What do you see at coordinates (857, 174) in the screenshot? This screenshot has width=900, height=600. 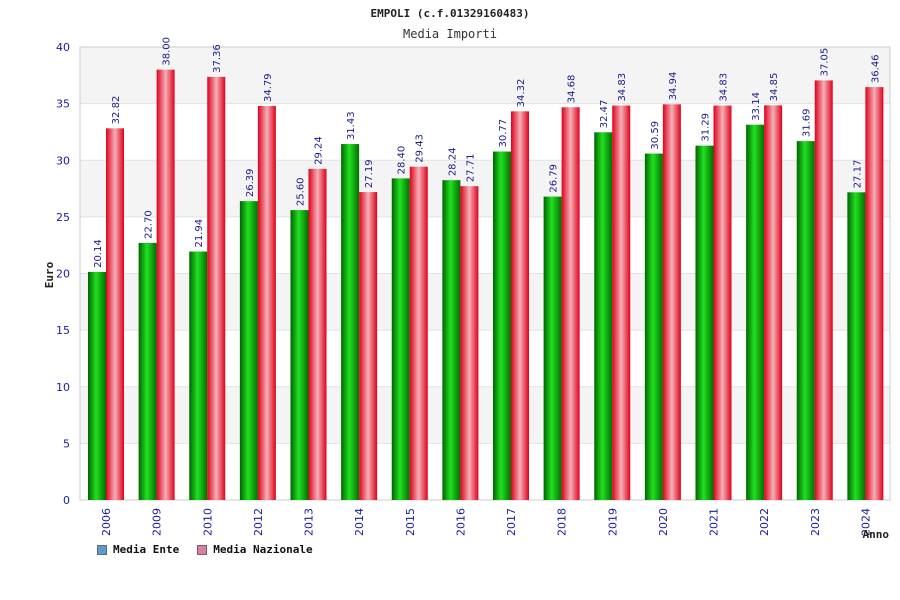 I see `data-label: 27.17` at bounding box center [857, 174].